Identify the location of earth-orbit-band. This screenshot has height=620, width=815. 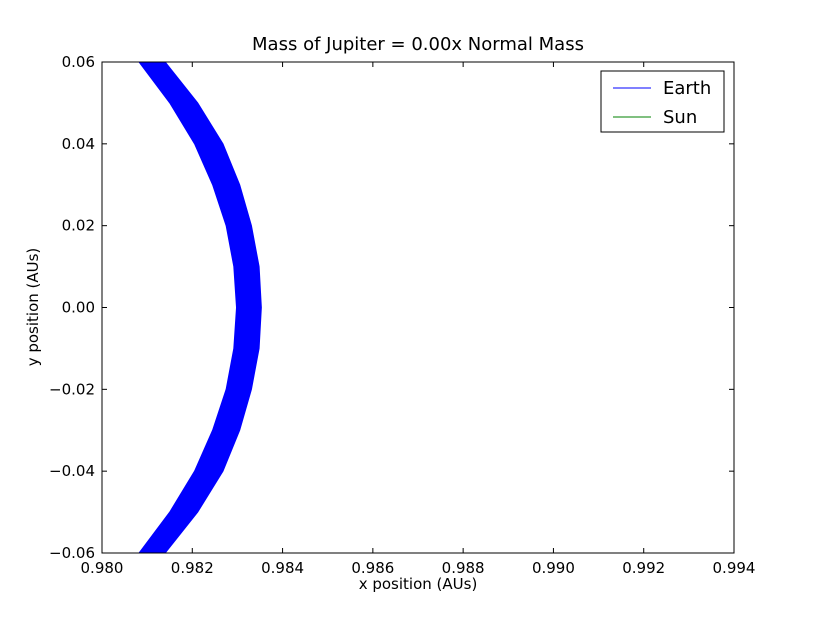
(200, 307).